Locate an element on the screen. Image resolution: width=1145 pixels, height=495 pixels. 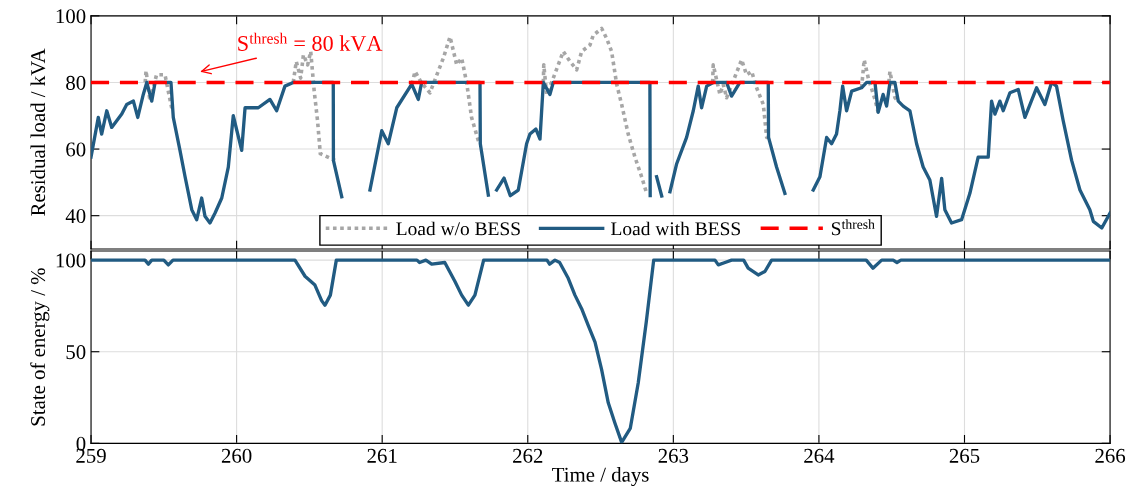
x-axis-title: Time / days is located at coordinates (600, 477).